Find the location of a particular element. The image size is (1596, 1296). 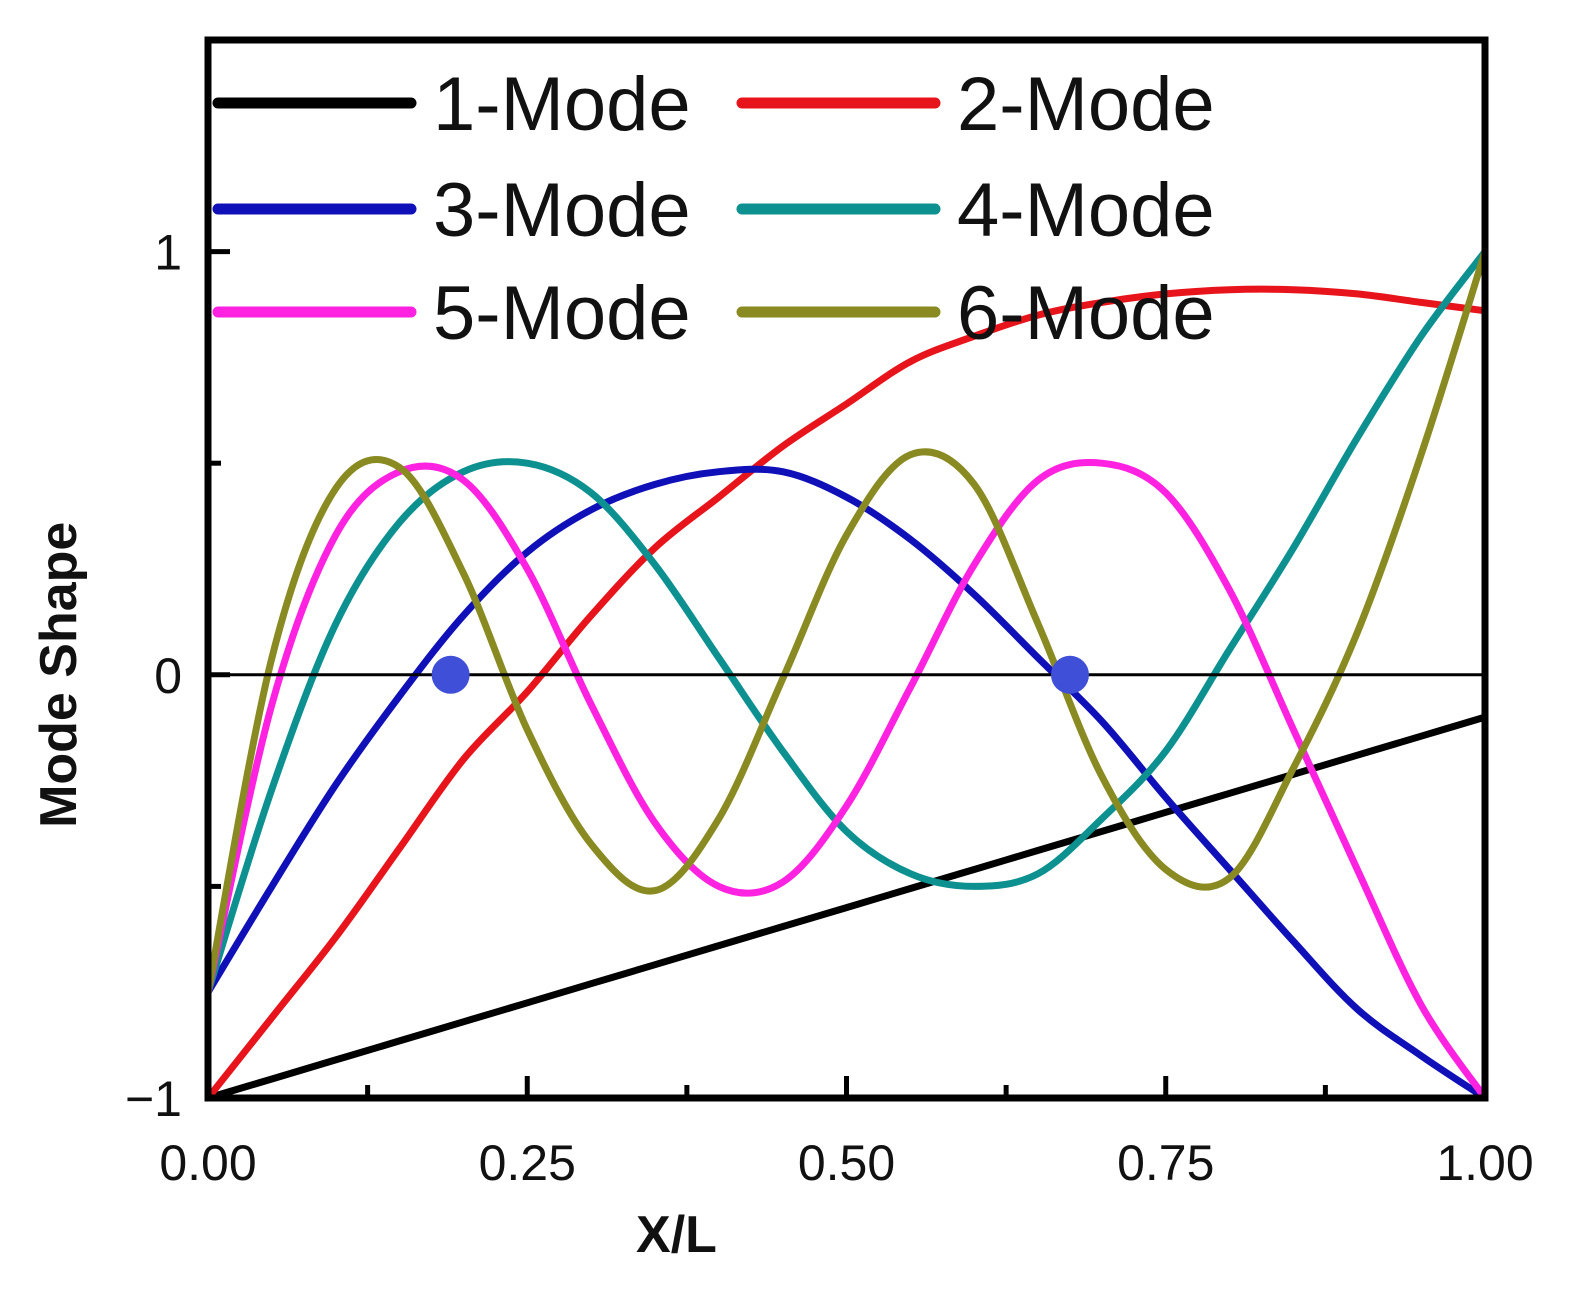

legend-label: 6-Mode is located at coordinates (1086, 313).